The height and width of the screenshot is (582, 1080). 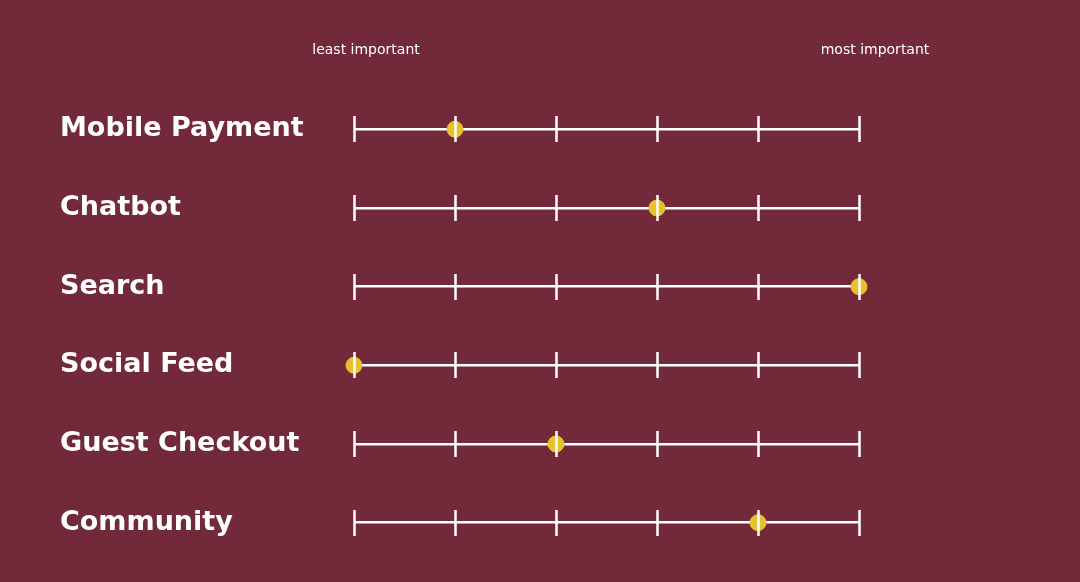 What do you see at coordinates (147, 520) in the screenshot?
I see `y-tick-label: Community` at bounding box center [147, 520].